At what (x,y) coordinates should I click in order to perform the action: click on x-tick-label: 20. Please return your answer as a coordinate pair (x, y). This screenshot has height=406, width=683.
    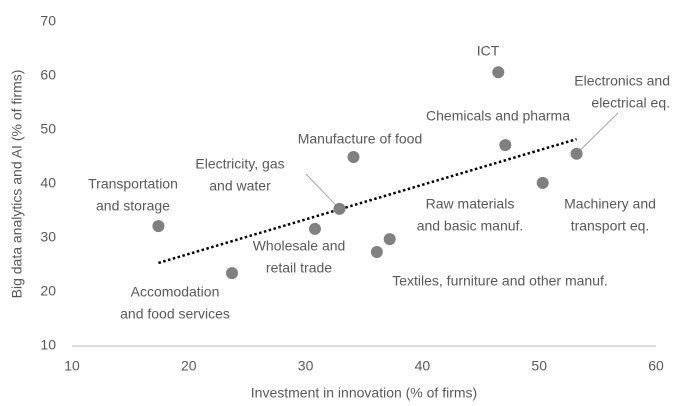
    Looking at the image, I should click on (189, 366).